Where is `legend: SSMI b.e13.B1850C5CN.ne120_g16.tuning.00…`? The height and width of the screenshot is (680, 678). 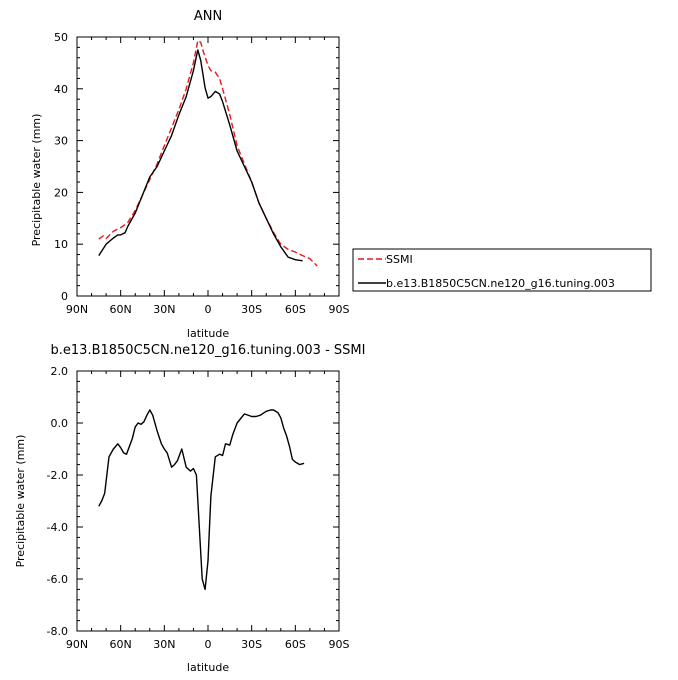 legend: SSMI b.e13.B1850C5CN.ne120_g16.tuning.00… is located at coordinates (502, 270).